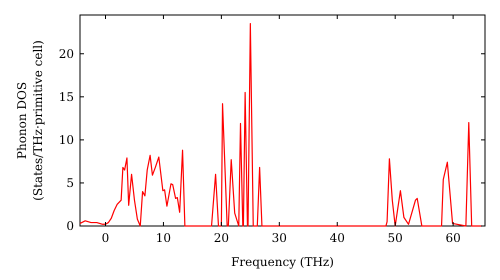 This screenshot has height=280, width=500. I want to click on x-tick-label: 10, so click(164, 238).